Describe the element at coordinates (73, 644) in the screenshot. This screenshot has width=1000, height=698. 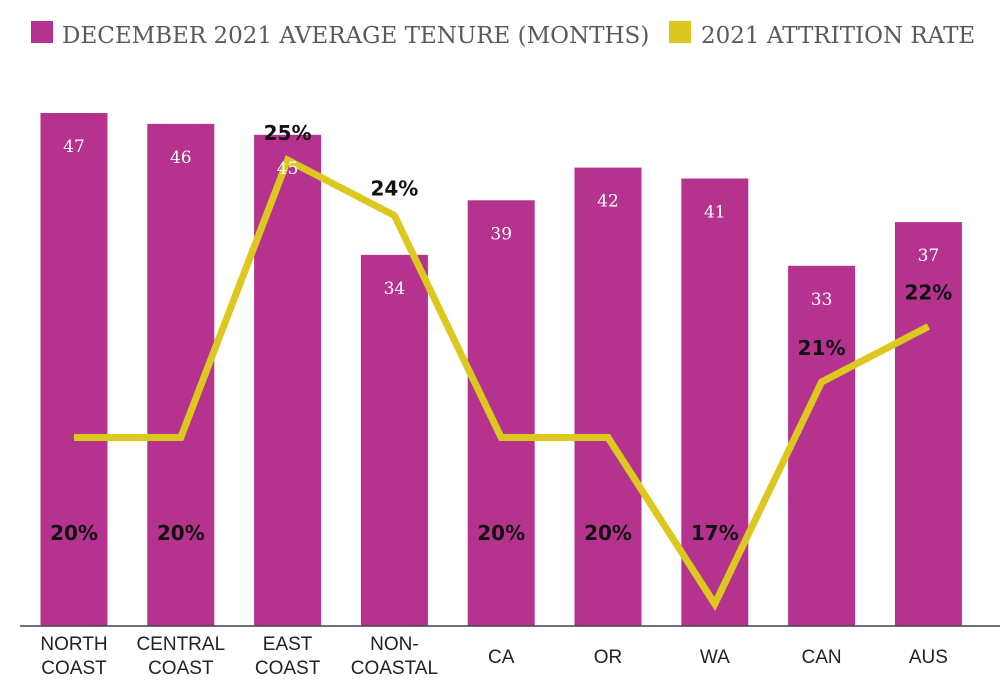
I see `x-tick-label: NORTH` at that location.